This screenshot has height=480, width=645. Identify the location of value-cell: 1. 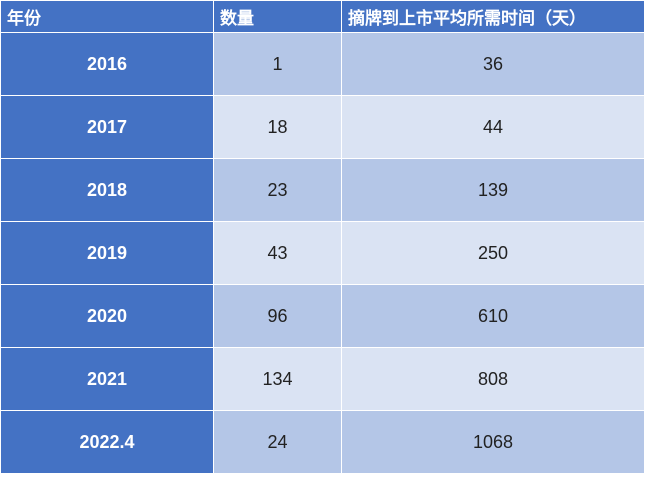
(277, 64).